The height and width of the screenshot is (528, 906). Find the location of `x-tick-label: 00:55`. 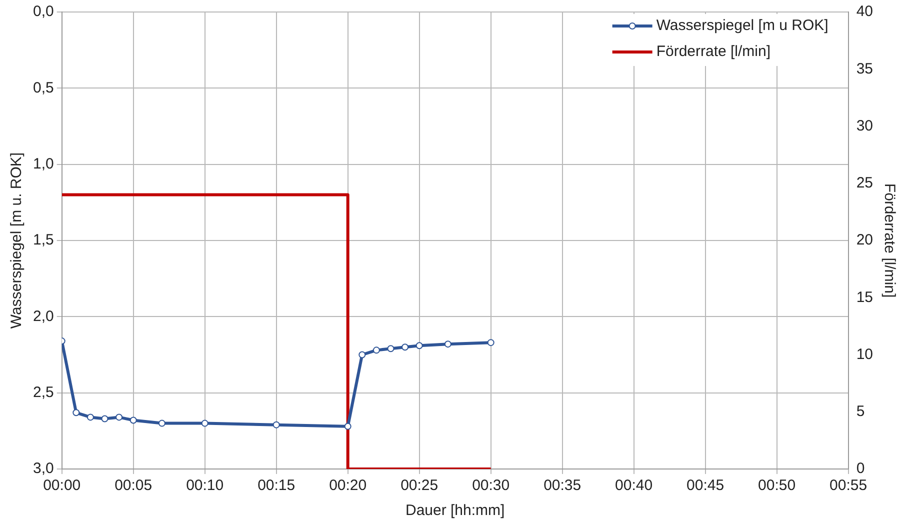

x-tick-label: 00:55 is located at coordinates (849, 485).